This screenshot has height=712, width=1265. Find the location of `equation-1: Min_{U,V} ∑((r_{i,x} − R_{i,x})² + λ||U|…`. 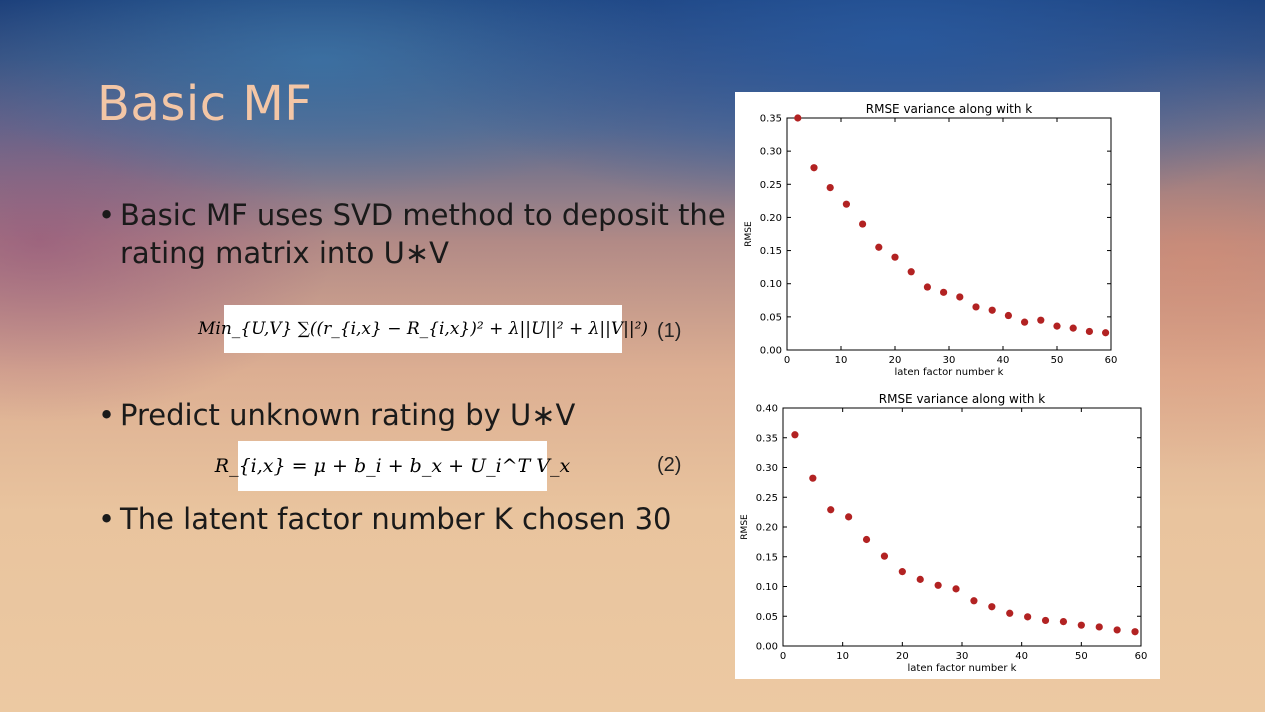

equation-1: Min_{U,V} ∑((r_{i,x} − R_{i,x})² + λ||U|… is located at coordinates (423, 329).